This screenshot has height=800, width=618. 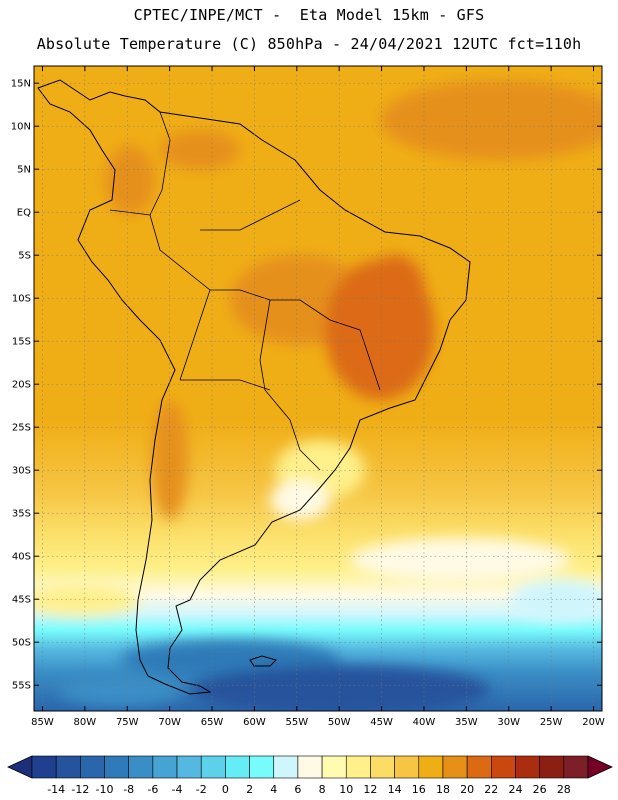 What do you see at coordinates (424, 722) in the screenshot?
I see `lon-tick-label: 40W` at bounding box center [424, 722].